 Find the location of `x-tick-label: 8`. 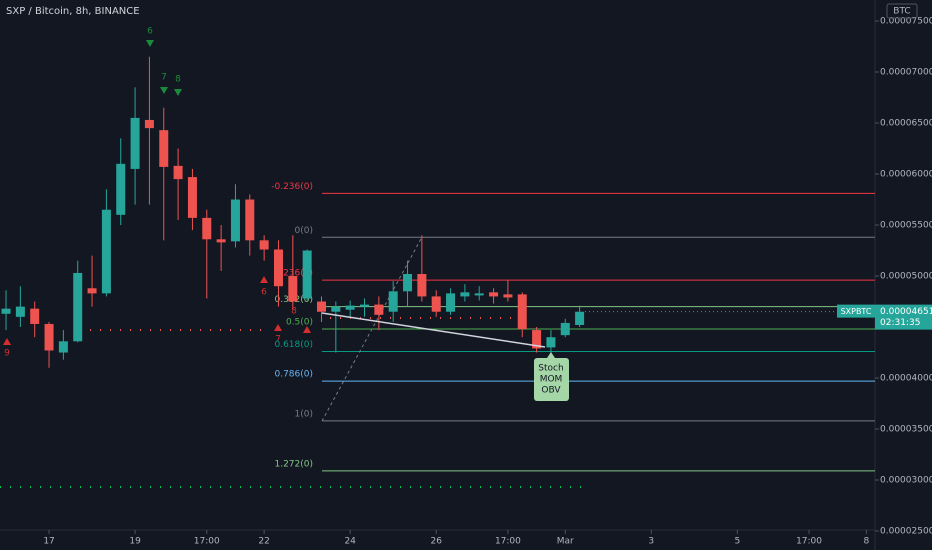

x-tick-label: 8 is located at coordinates (867, 542).